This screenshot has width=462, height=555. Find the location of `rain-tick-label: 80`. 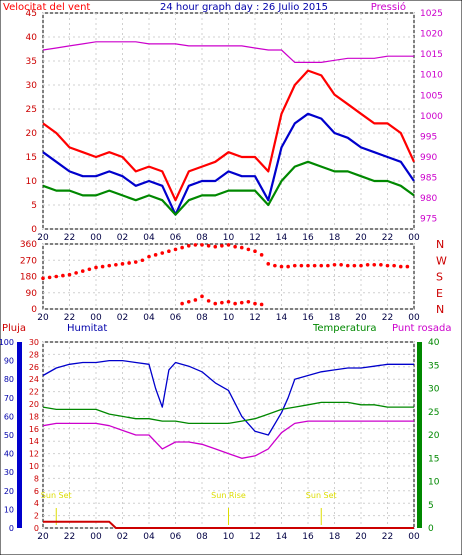

rain-tick-label: 80 is located at coordinates (9, 379).